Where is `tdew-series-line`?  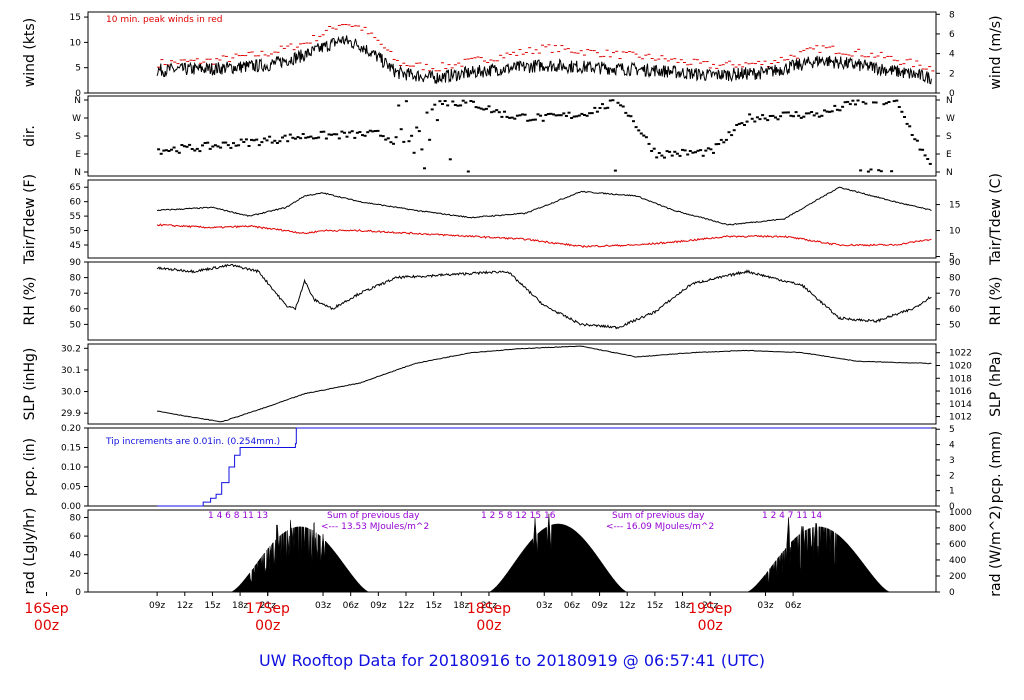 tdew-series-line is located at coordinates (544, 236).